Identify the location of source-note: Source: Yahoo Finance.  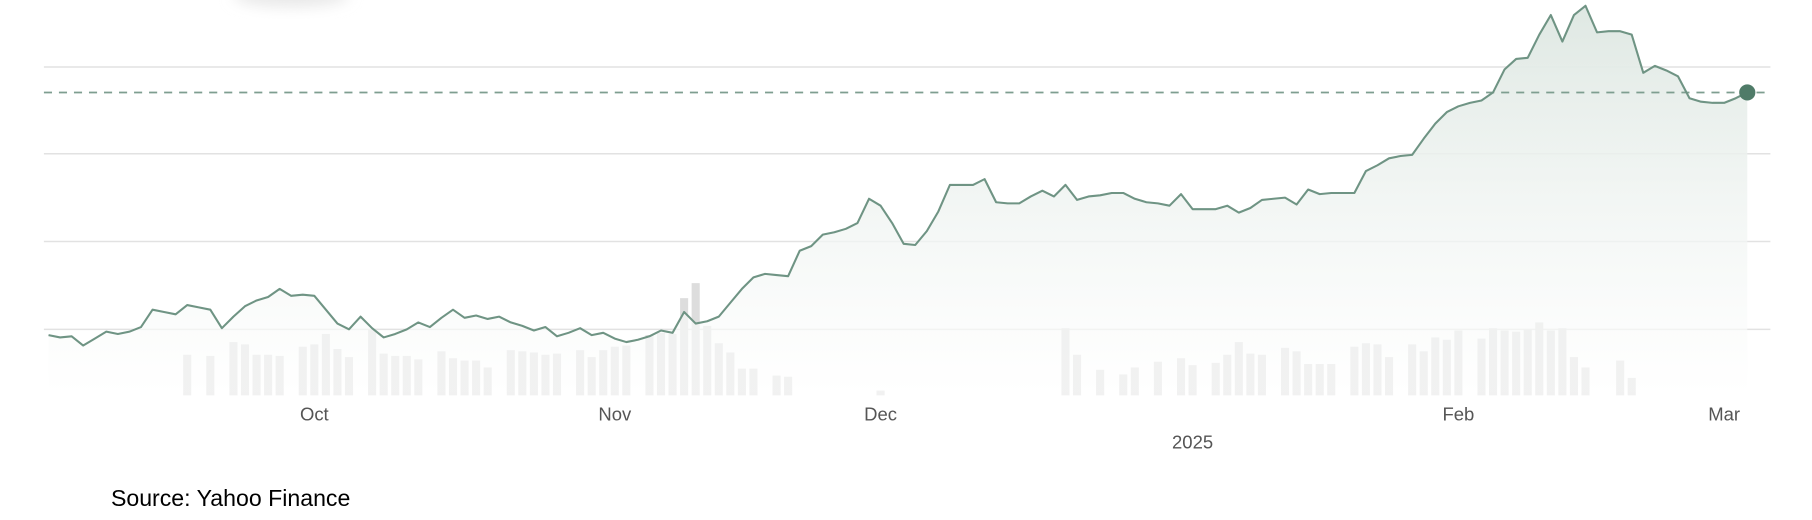
(230, 498).